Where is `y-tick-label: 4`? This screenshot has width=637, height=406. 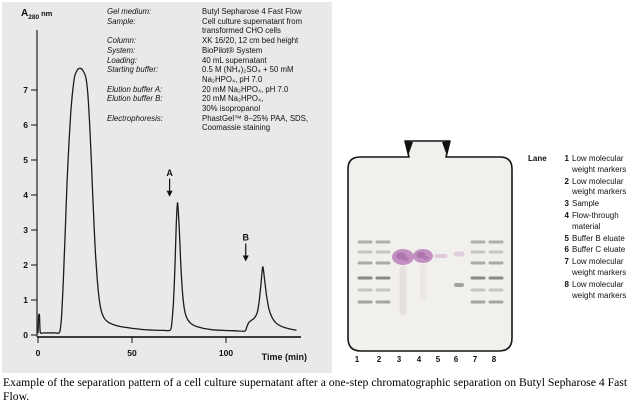
y-tick-label: 4 is located at coordinates (25, 195).